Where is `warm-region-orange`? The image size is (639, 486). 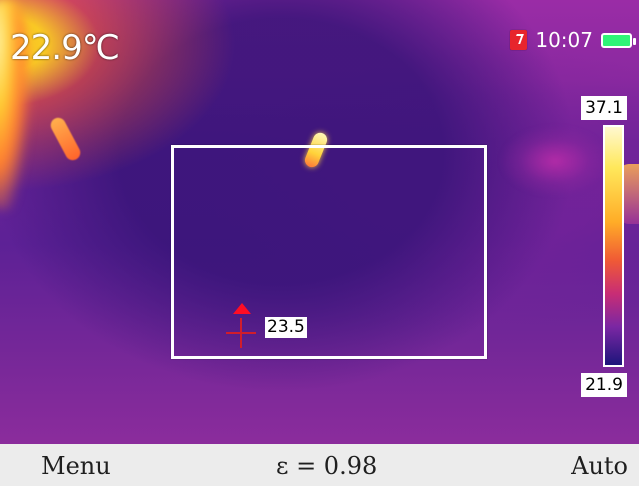
warm-region-orange is located at coordinates (65, 139).